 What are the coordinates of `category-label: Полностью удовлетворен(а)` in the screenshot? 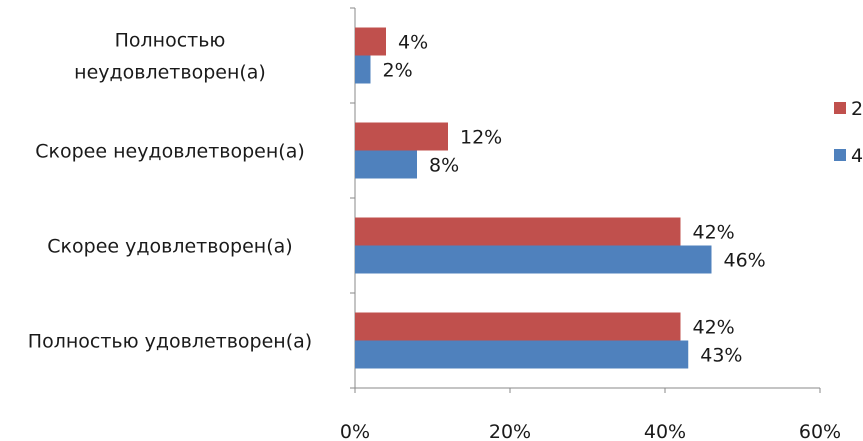 It's located at (170, 342).